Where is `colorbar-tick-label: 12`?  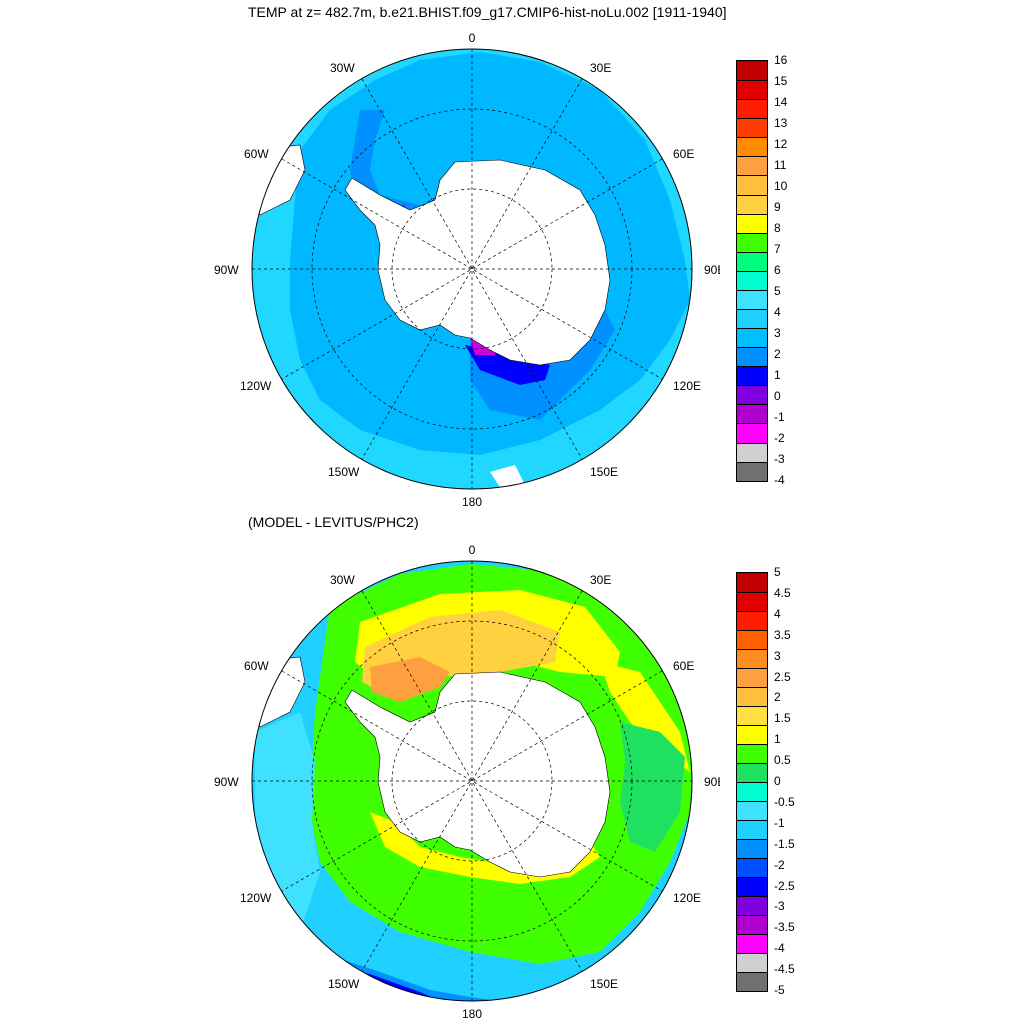 colorbar-tick-label: 12 is located at coordinates (780, 144).